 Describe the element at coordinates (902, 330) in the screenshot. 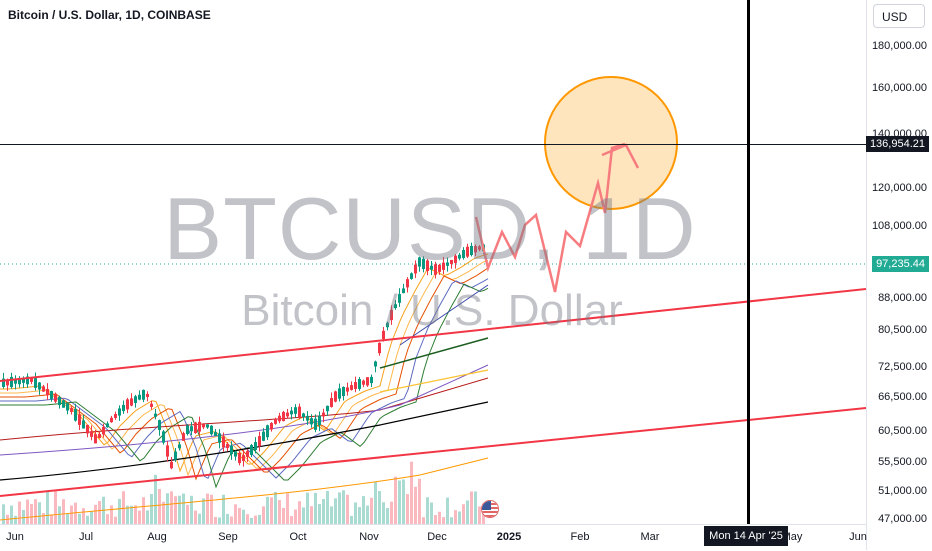

I see `price-tick-label: 80,500.00` at that location.